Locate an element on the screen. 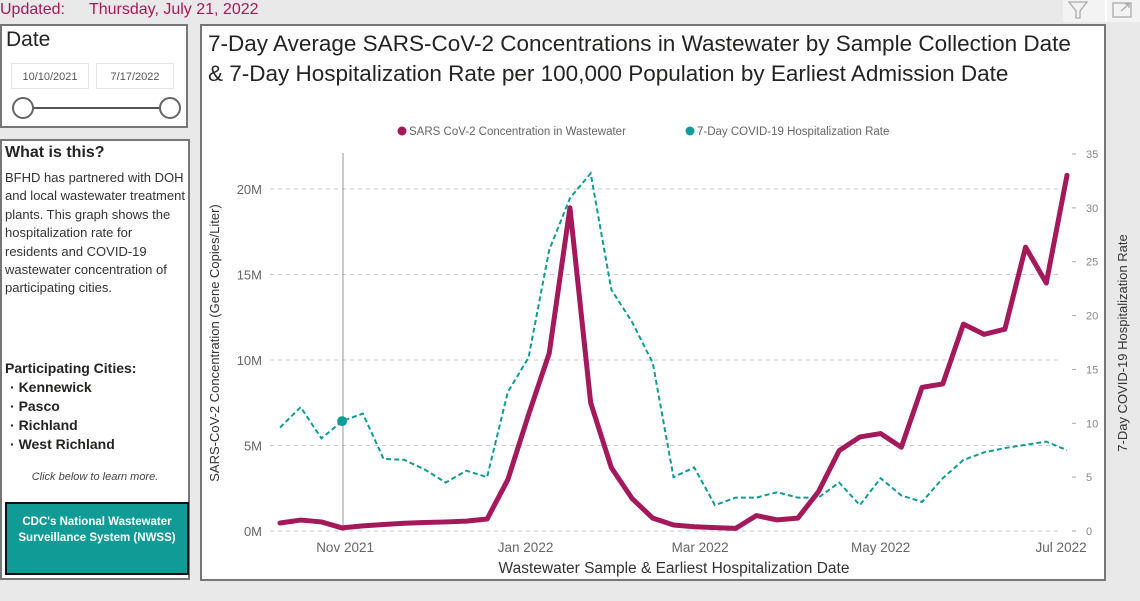 This screenshot has width=1140, height=601. y2-tick-label: 25 is located at coordinates (1092, 263).